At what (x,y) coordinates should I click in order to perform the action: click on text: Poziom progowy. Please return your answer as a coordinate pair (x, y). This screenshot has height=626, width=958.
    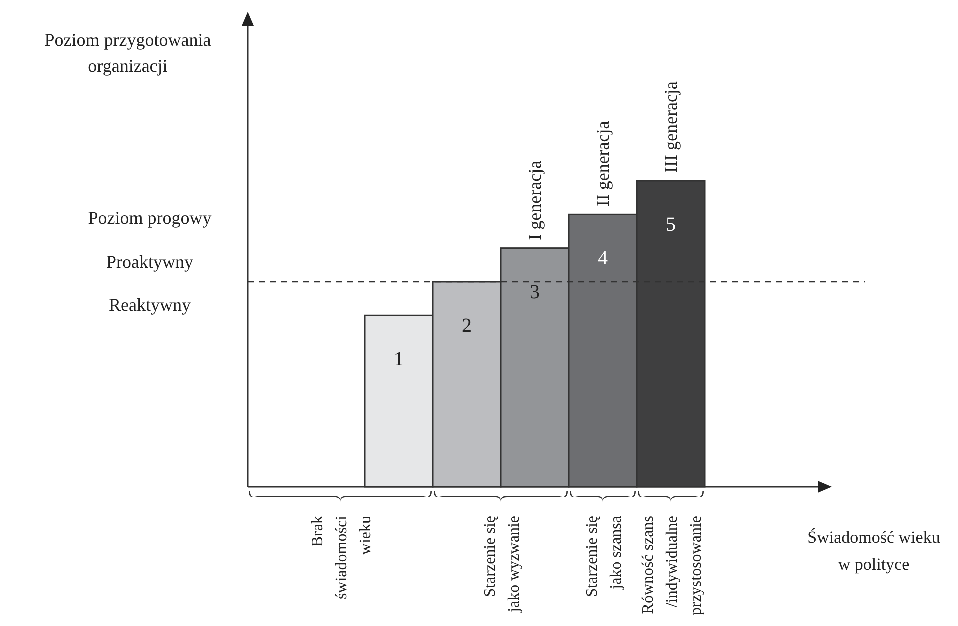
    Looking at the image, I should click on (150, 218).